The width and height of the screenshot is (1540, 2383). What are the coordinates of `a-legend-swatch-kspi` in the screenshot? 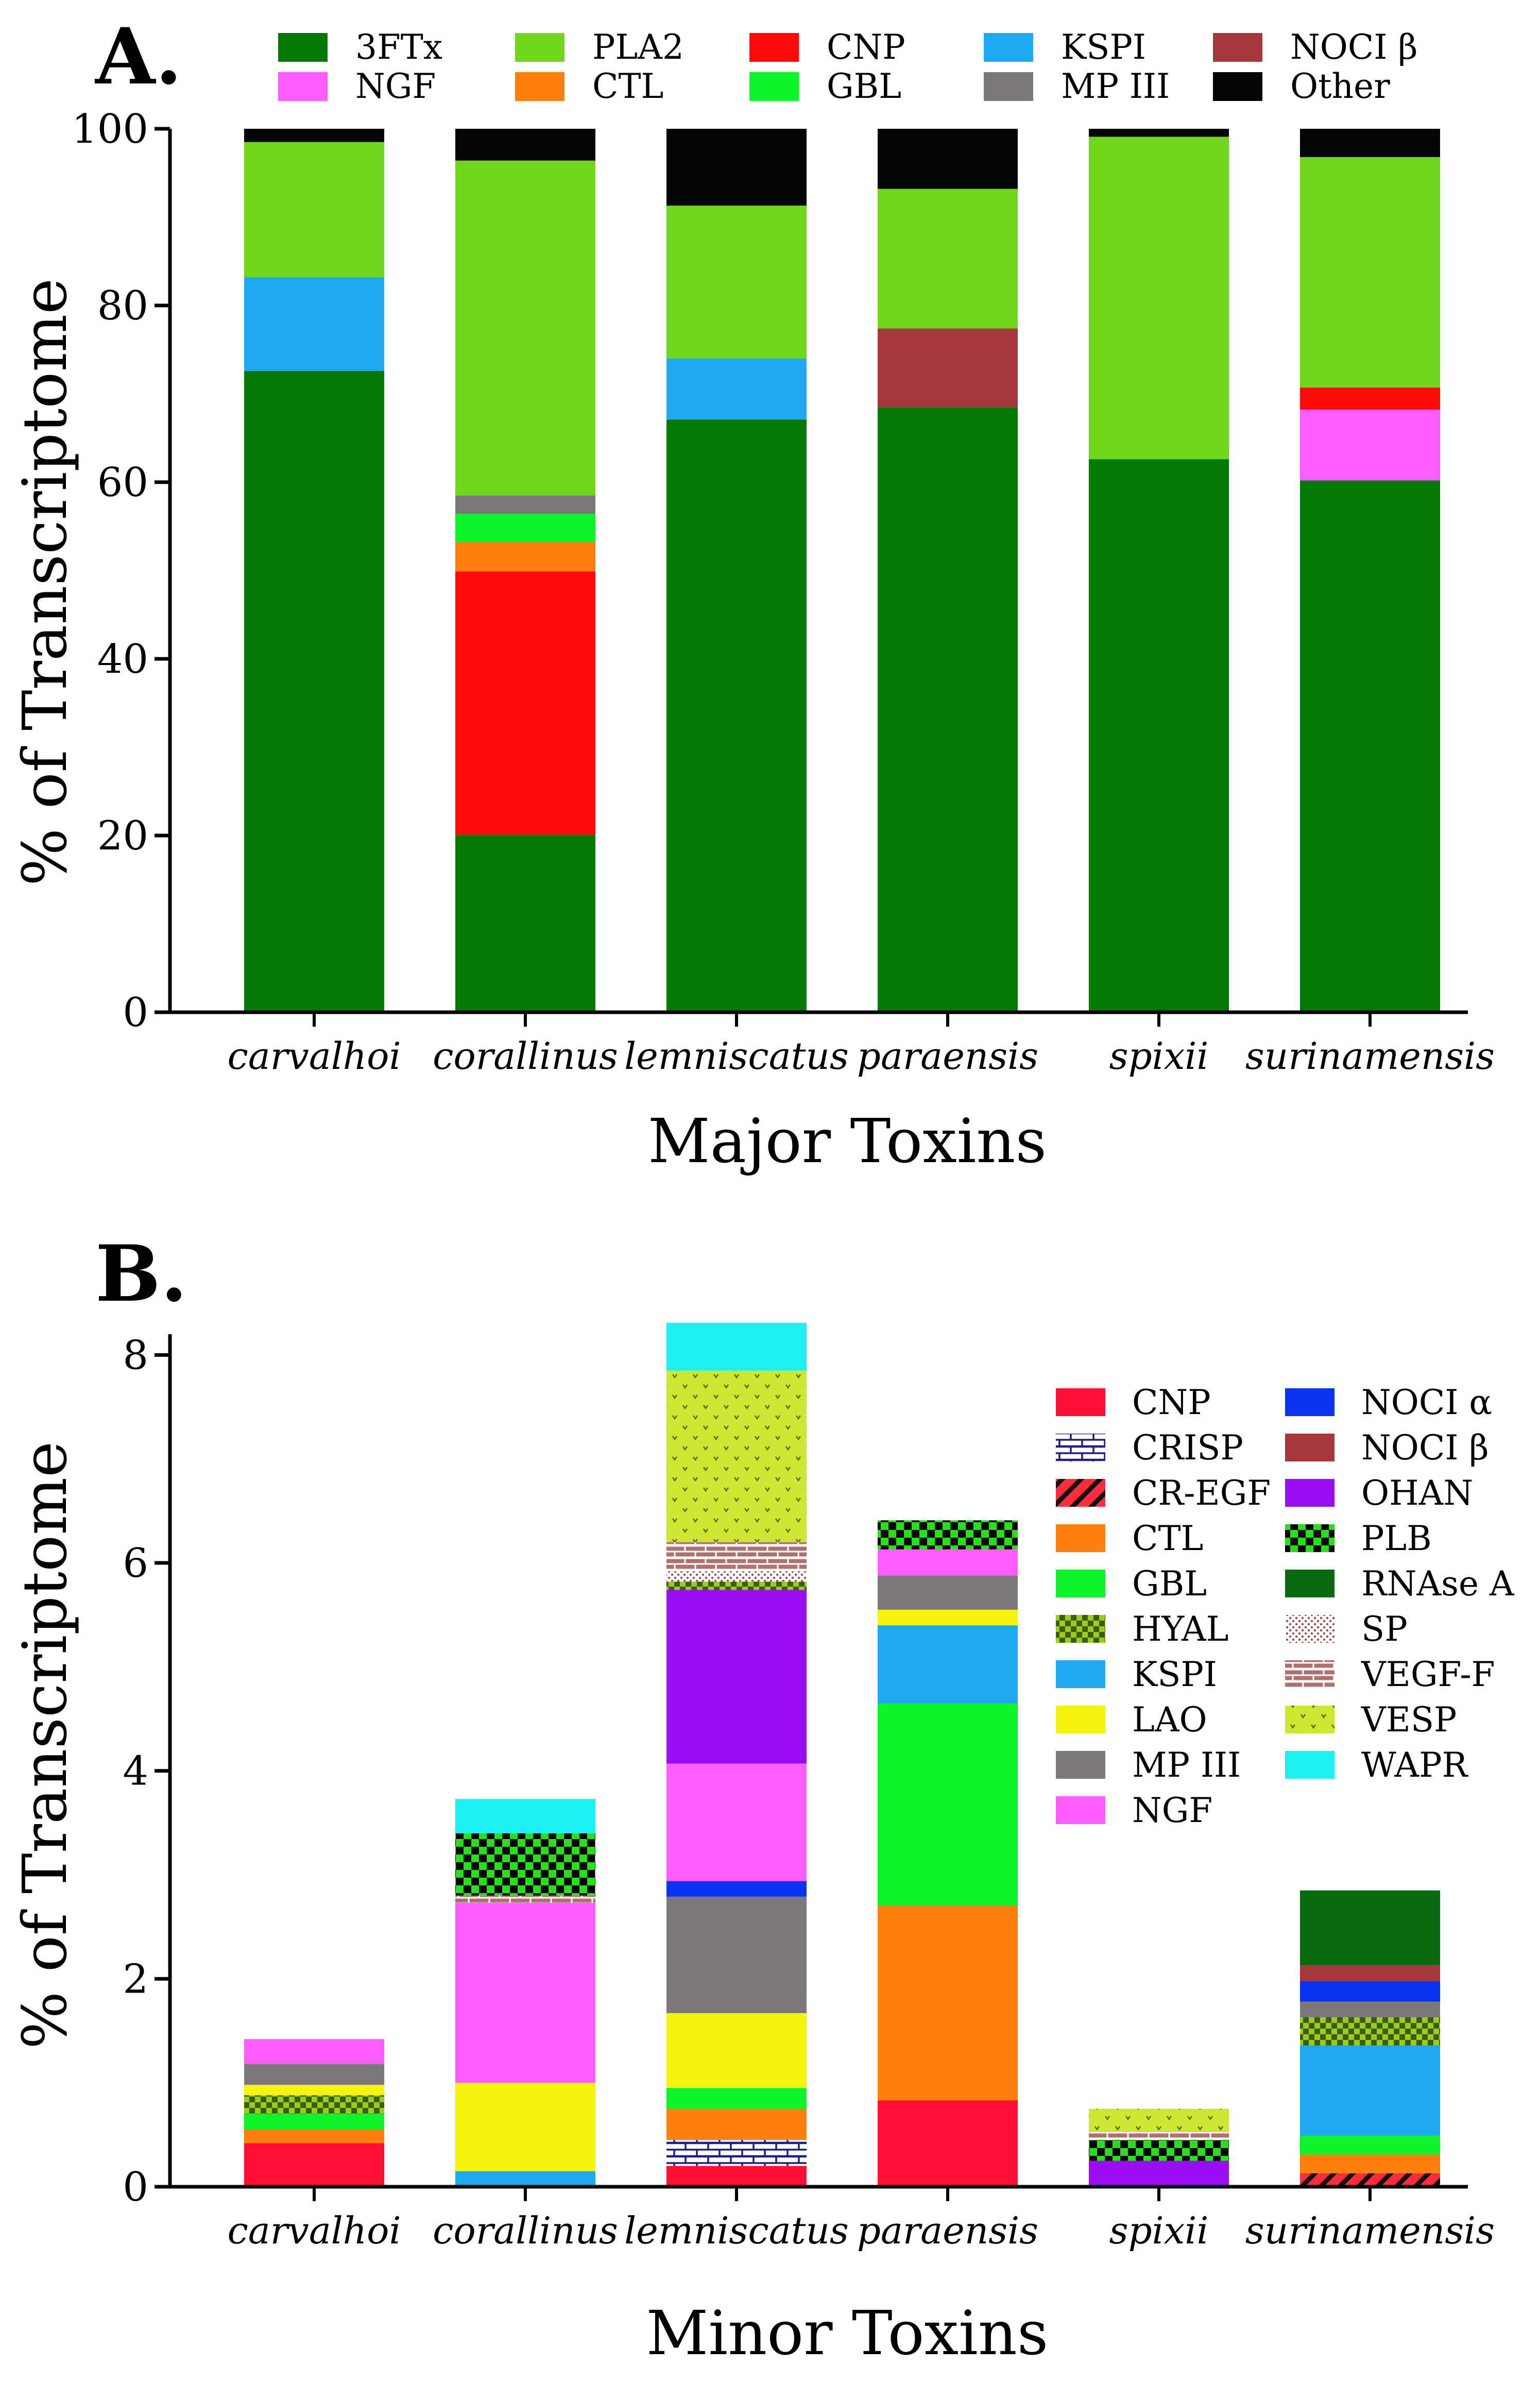 It's located at (1008, 47).